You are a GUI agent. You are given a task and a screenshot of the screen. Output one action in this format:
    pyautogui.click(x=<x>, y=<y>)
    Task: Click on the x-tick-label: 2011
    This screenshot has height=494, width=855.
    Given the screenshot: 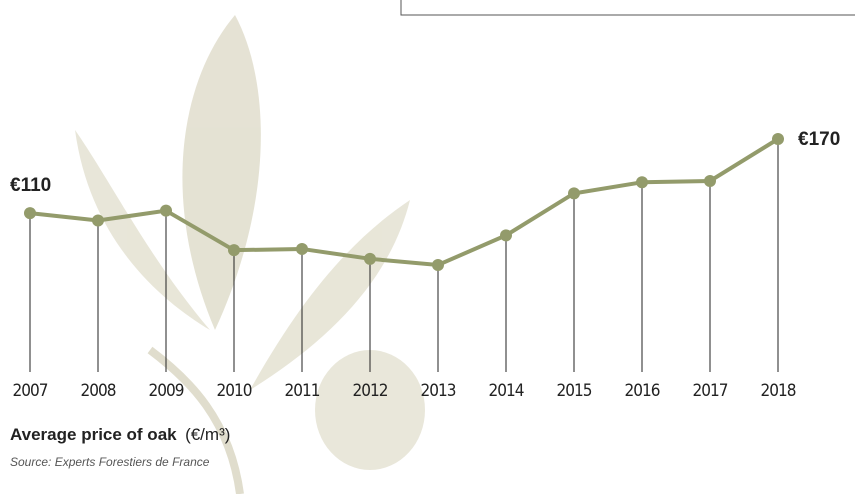 What is the action you would take?
    pyautogui.click(x=302, y=391)
    